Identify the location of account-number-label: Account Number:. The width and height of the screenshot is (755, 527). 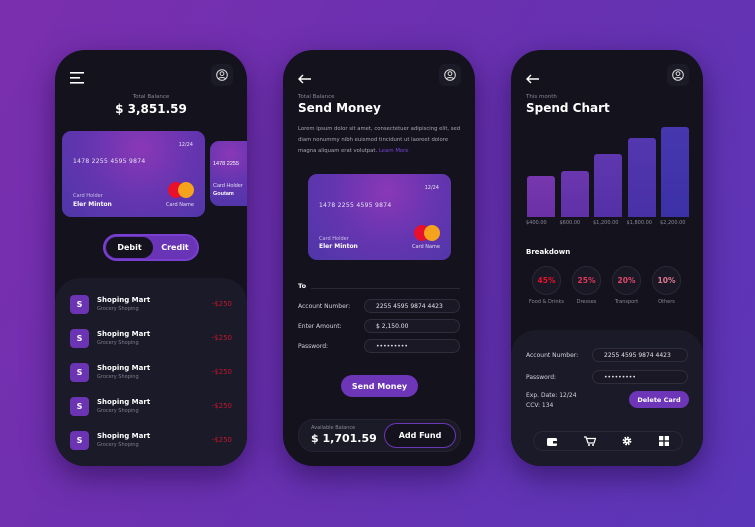
(324, 306).